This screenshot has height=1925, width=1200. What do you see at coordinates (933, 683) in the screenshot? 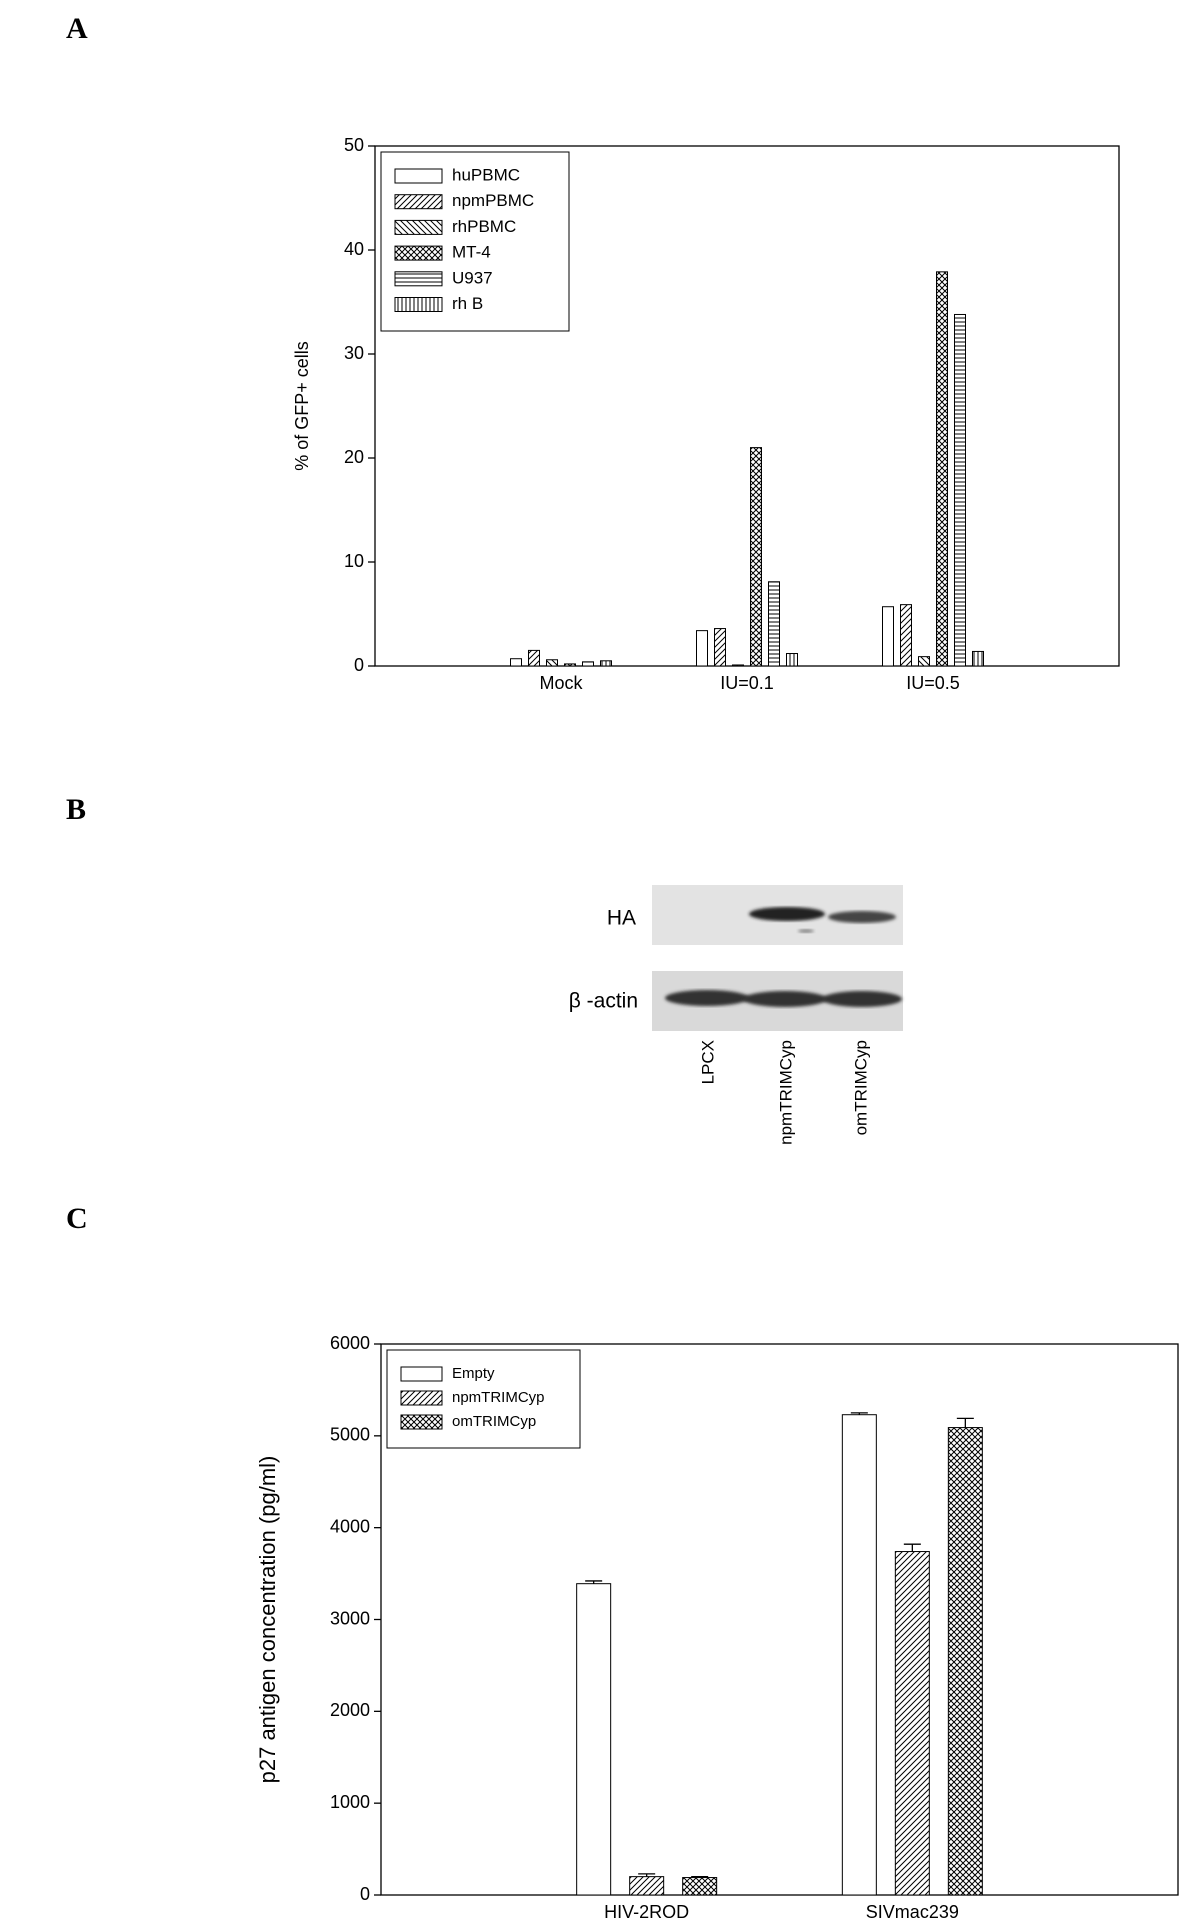
I see `x-tick-label: IU=0.5` at bounding box center [933, 683].